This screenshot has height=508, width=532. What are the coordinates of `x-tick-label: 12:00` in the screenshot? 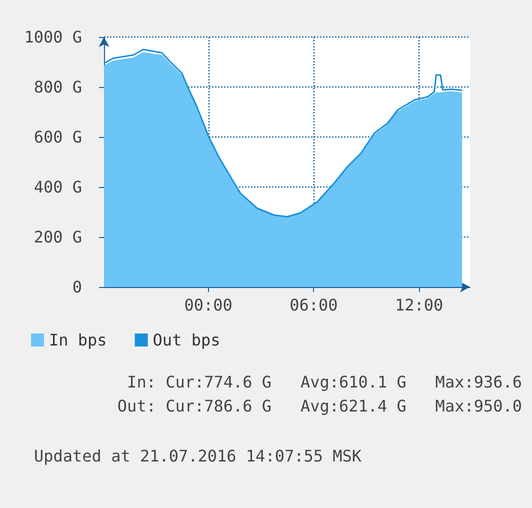 It's located at (419, 305).